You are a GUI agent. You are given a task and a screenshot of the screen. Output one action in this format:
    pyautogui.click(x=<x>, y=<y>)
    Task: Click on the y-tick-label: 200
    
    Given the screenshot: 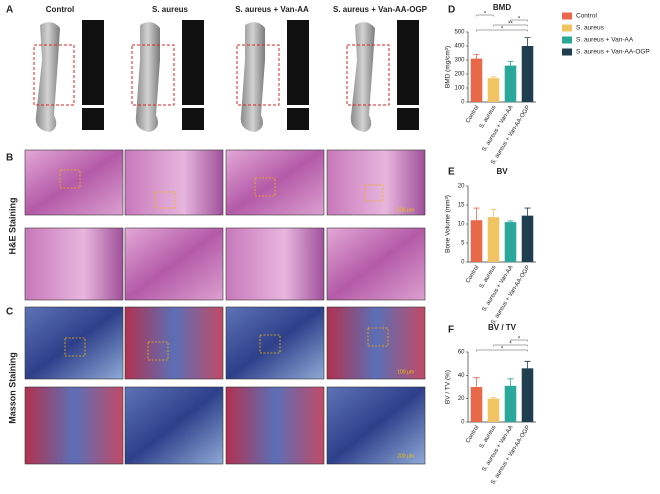 What is the action you would take?
    pyautogui.click(x=459, y=75)
    